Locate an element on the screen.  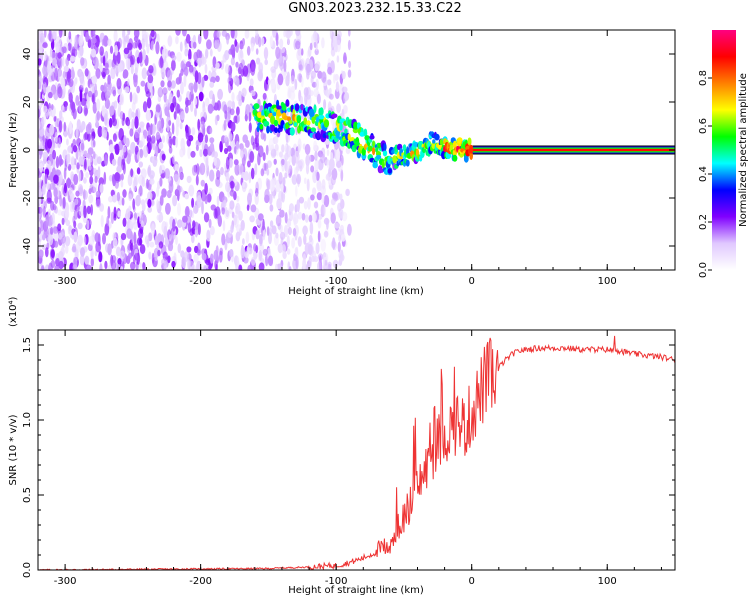
snr-xtick-label: -300 is located at coordinates (65, 581).